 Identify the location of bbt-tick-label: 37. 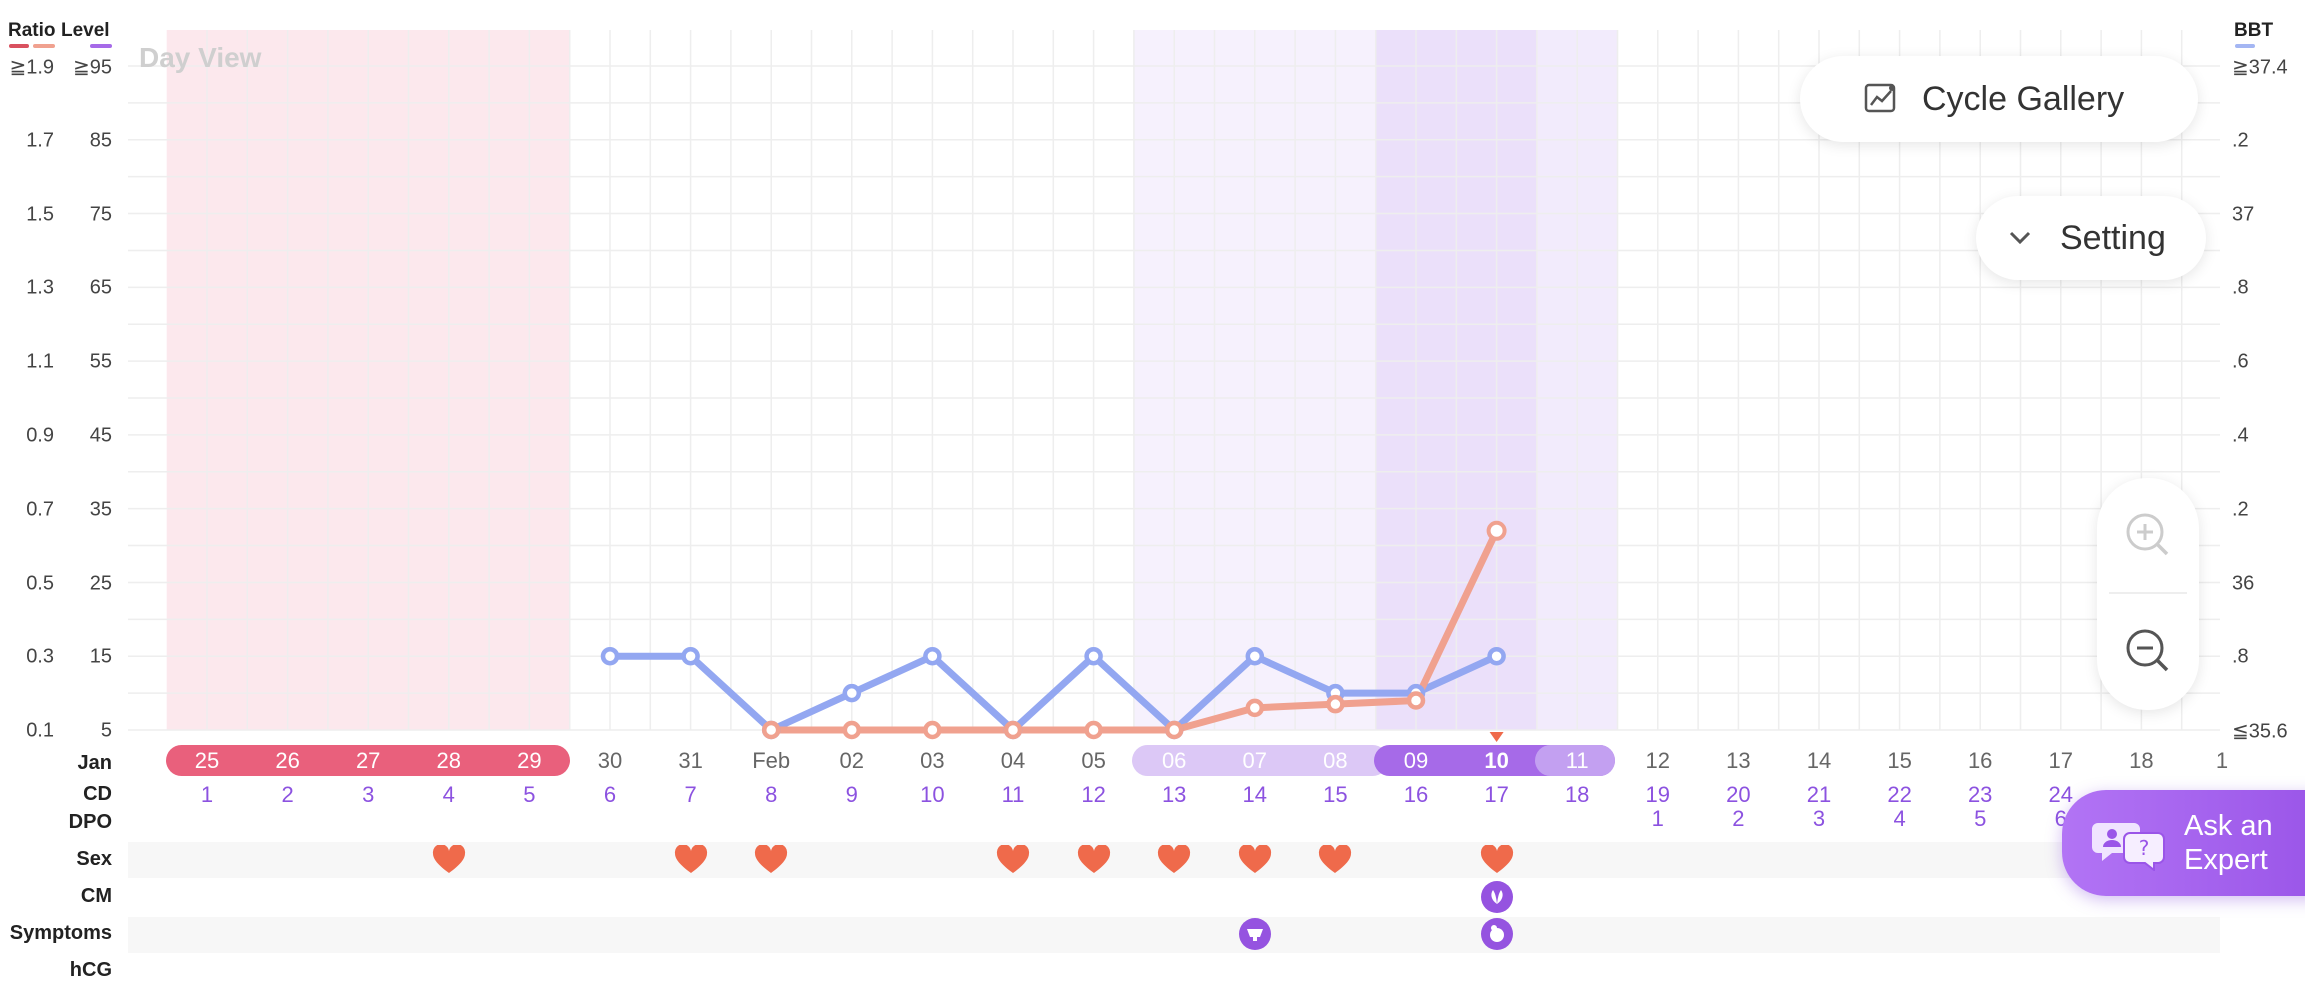
(2243, 214).